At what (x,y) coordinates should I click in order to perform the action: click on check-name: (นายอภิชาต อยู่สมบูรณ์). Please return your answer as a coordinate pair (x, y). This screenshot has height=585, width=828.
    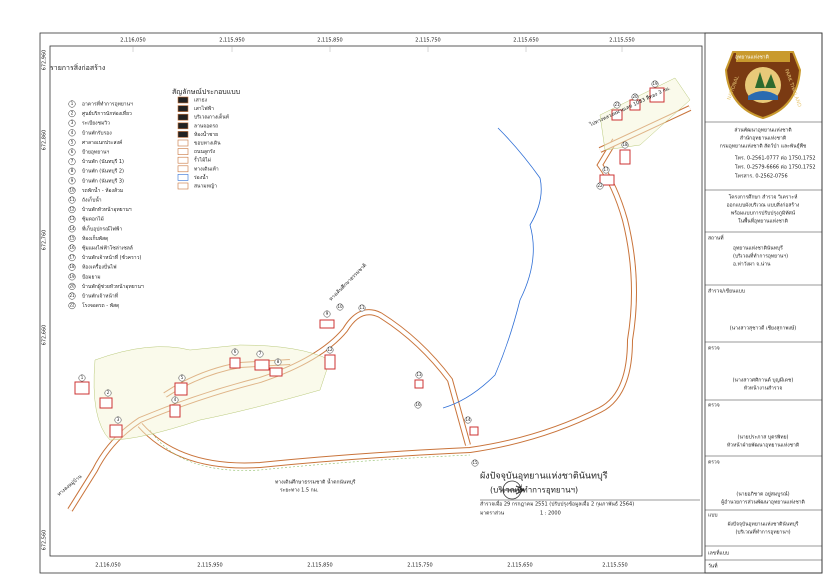
    Looking at the image, I should click on (762, 494).